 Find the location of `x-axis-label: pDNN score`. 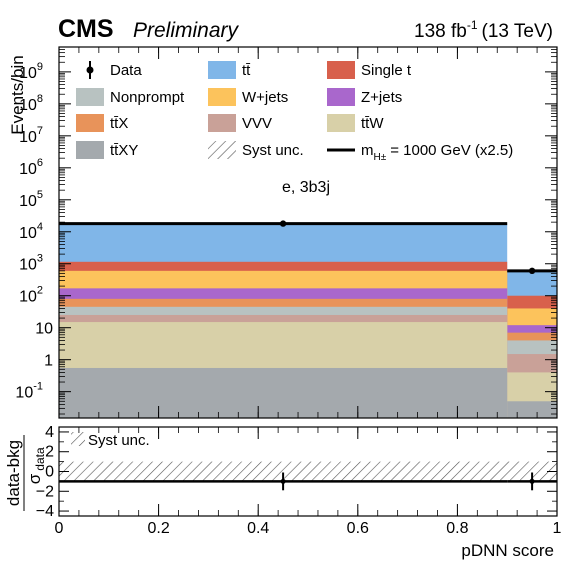

x-axis-label: pDNN score is located at coordinates (507, 550).